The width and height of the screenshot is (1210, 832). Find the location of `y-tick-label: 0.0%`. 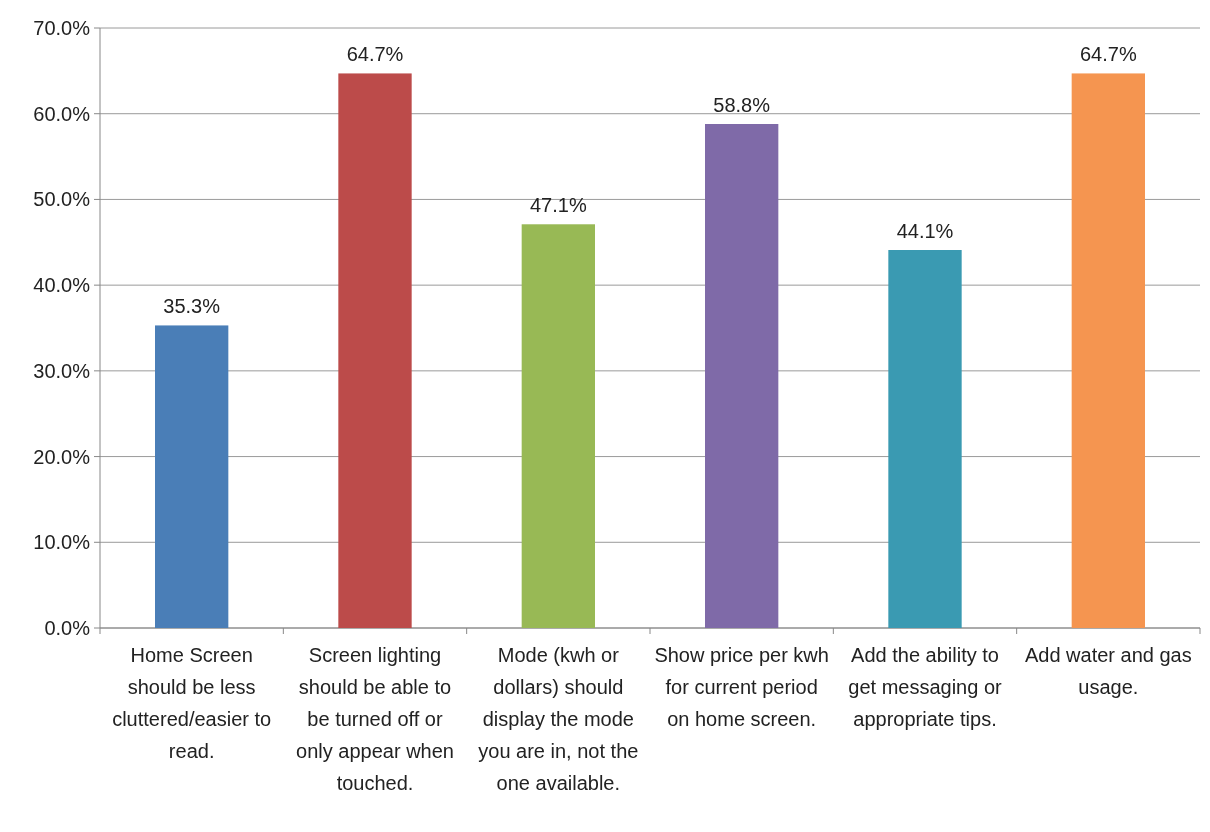

y-tick-label: 0.0% is located at coordinates (67, 628).